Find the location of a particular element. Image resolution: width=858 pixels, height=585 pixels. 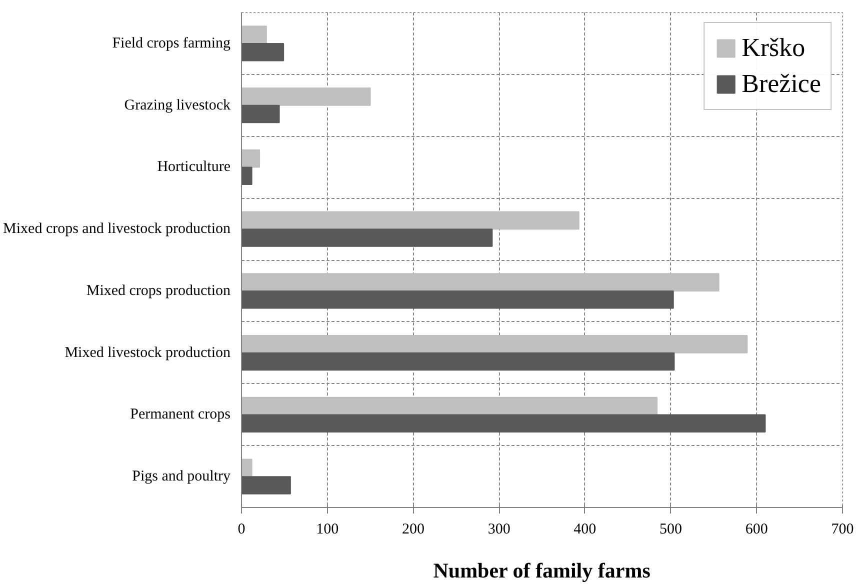

y-tick-label: Permanent crops is located at coordinates (180, 414).